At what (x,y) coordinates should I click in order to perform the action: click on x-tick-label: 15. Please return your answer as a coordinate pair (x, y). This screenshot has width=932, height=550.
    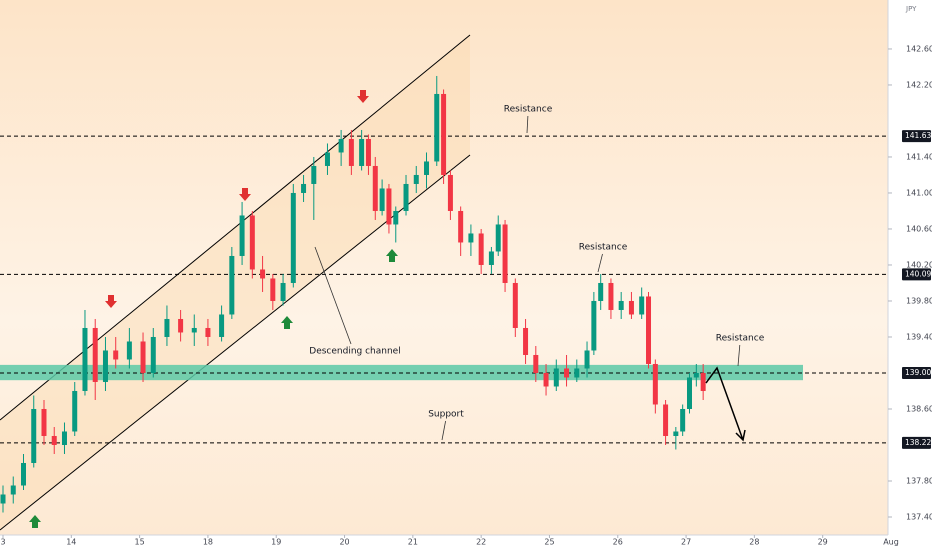
    Looking at the image, I should click on (140, 542).